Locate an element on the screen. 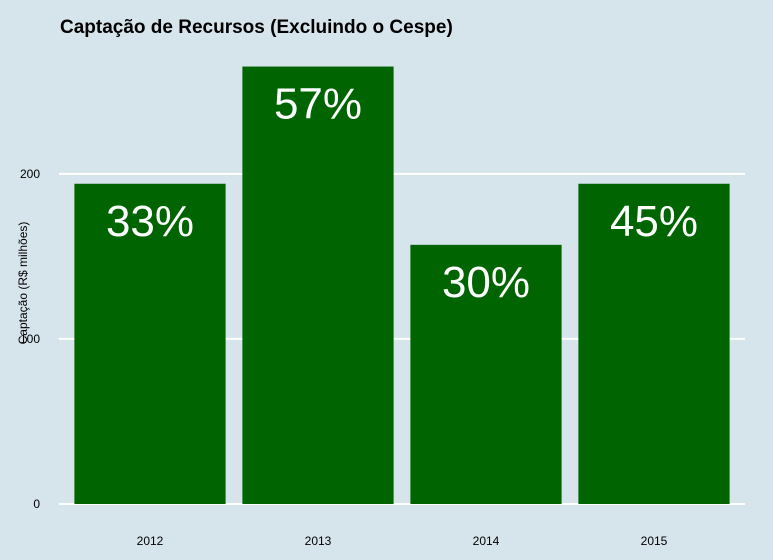 The image size is (773, 560). x-tick-labels: 2012 2013 2014 2015 is located at coordinates (402, 541).